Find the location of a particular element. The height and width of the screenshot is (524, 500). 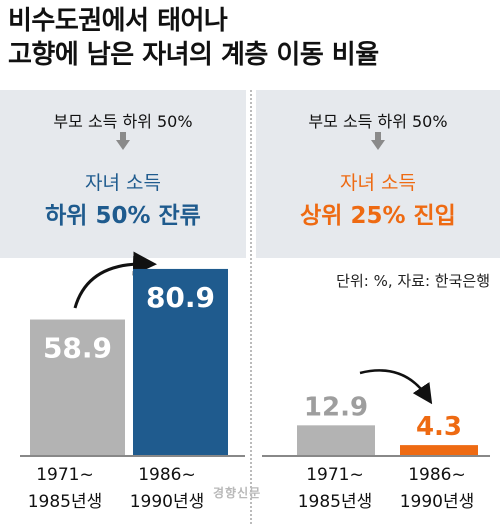

chart-title: 비수도권에서 태어나 고향에 남은 자녀의 계층 이동 비율 is located at coordinates (248, 38).